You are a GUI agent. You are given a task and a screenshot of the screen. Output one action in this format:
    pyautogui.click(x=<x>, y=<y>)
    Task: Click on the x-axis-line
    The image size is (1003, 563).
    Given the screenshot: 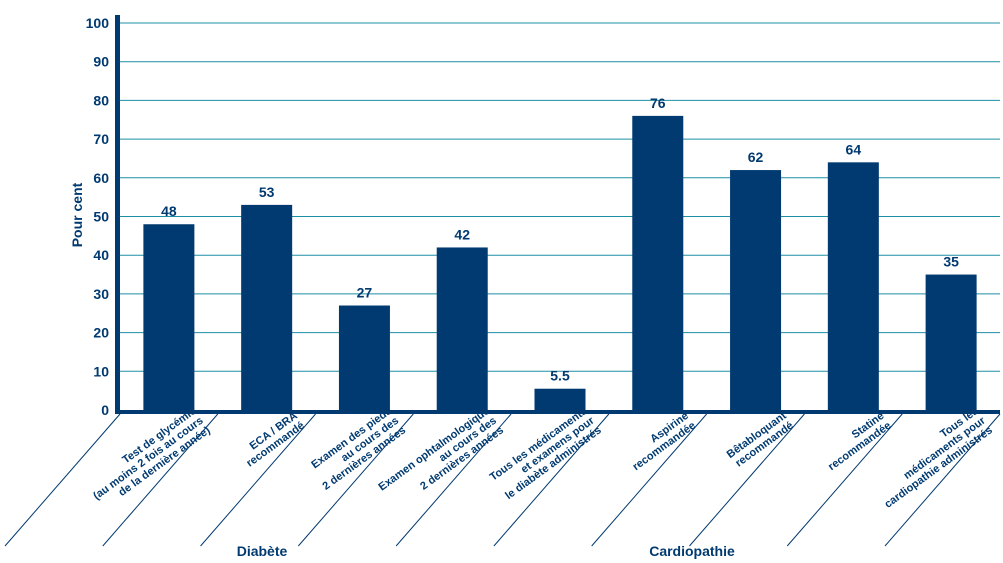 What is the action you would take?
    pyautogui.click(x=557, y=412)
    